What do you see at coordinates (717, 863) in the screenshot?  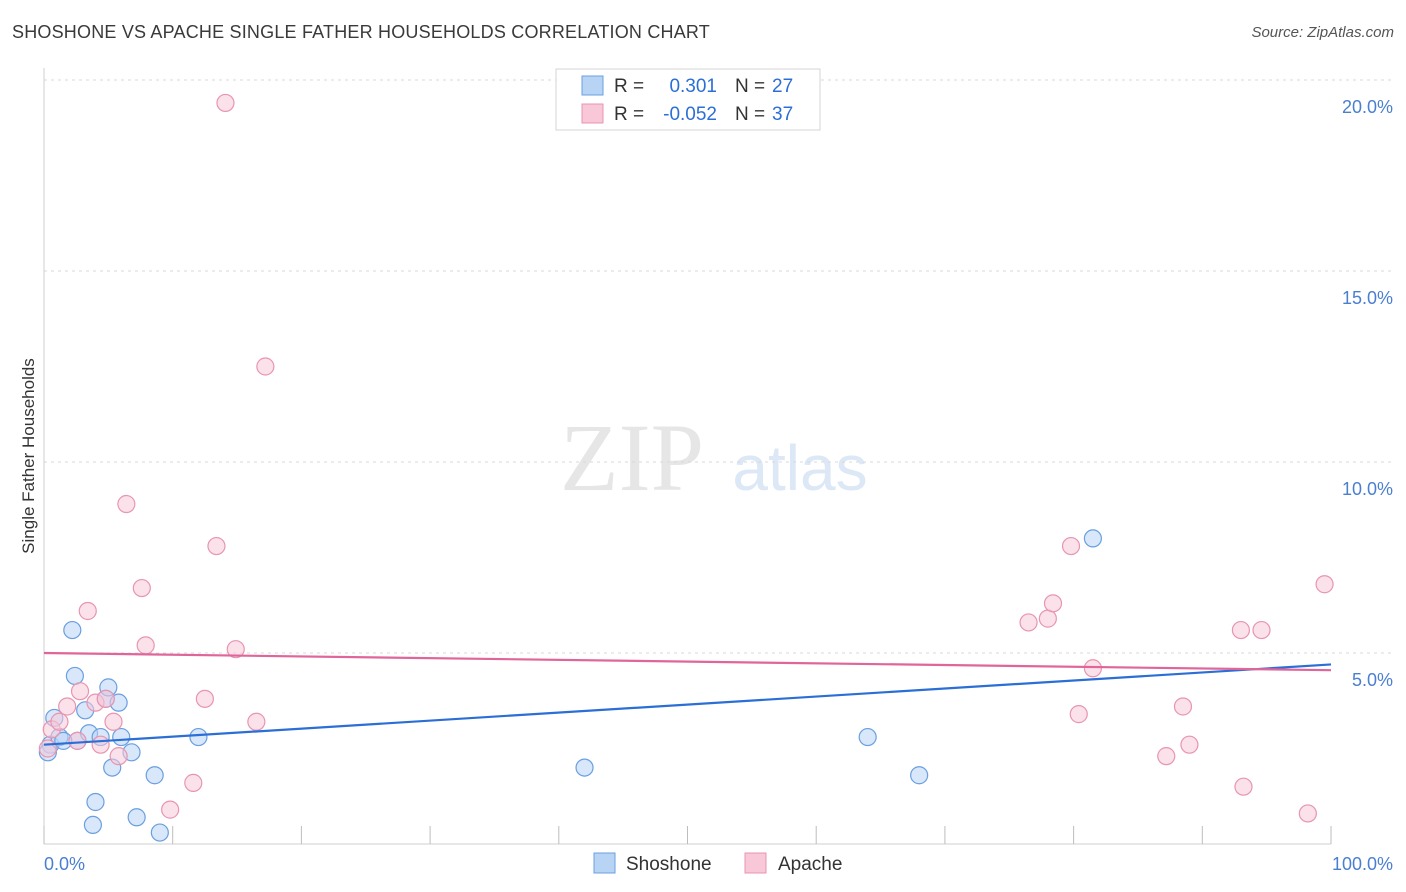 I see `series-legend: Shoshone Apache` at bounding box center [717, 863].